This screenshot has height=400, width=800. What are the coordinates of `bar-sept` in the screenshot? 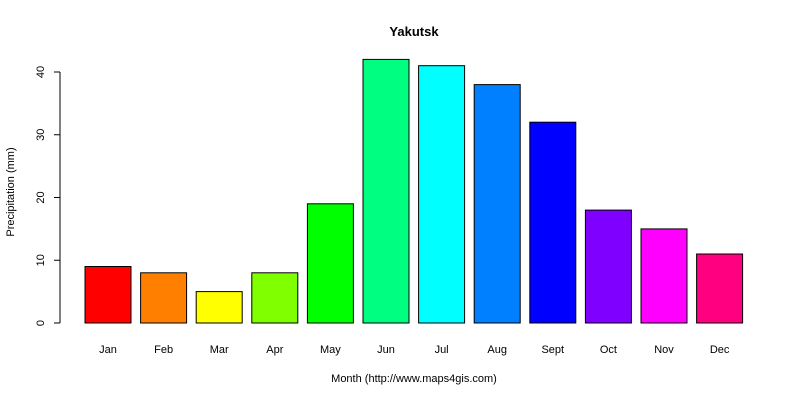 It's located at (553, 222).